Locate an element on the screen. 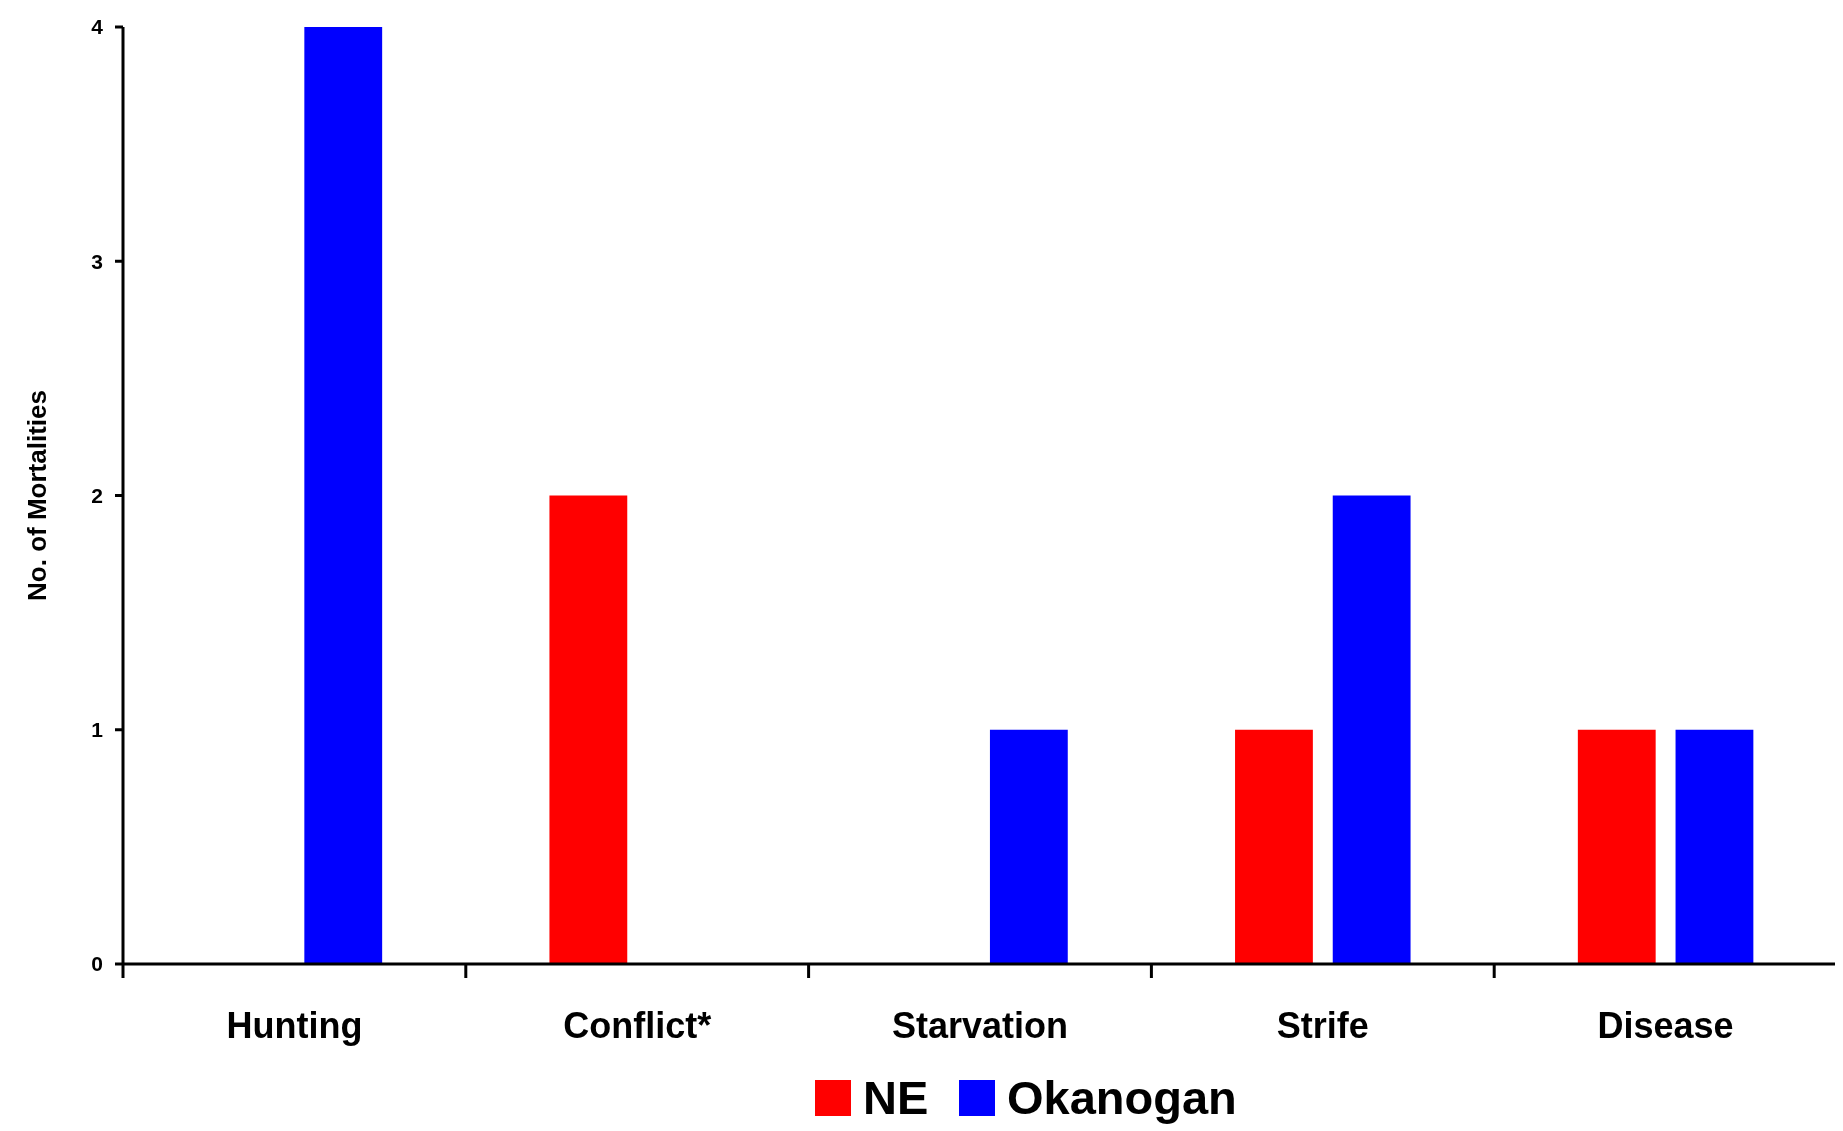 The height and width of the screenshot is (1131, 1843). x-tick-label: Conflict* is located at coordinates (637, 1025).